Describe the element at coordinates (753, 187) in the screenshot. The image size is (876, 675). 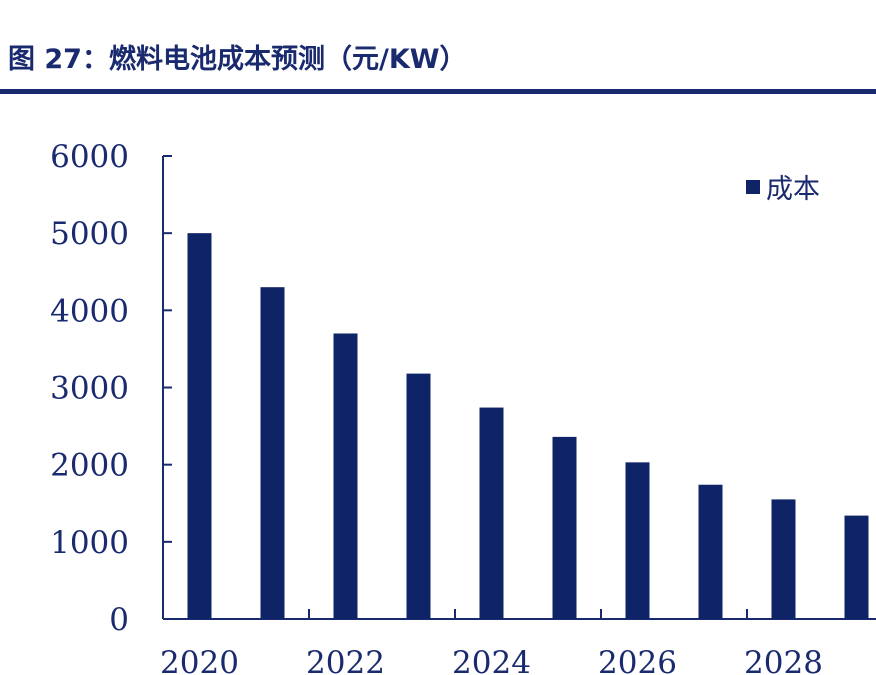
I see `legend-swatch` at that location.